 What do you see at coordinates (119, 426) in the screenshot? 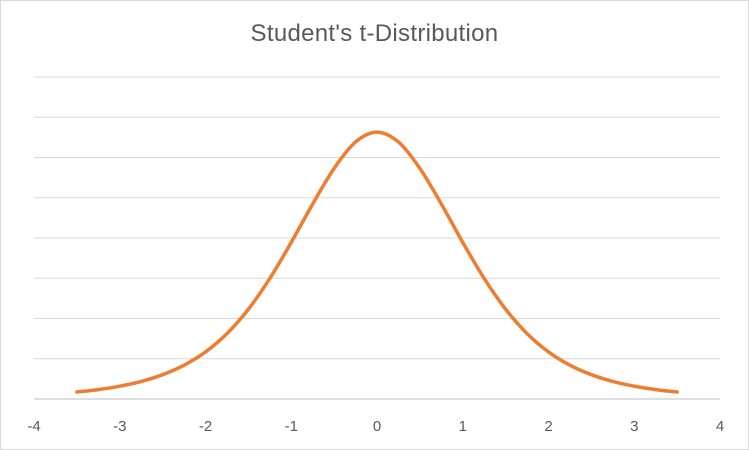
I see `x-tick-label: -3` at bounding box center [119, 426].